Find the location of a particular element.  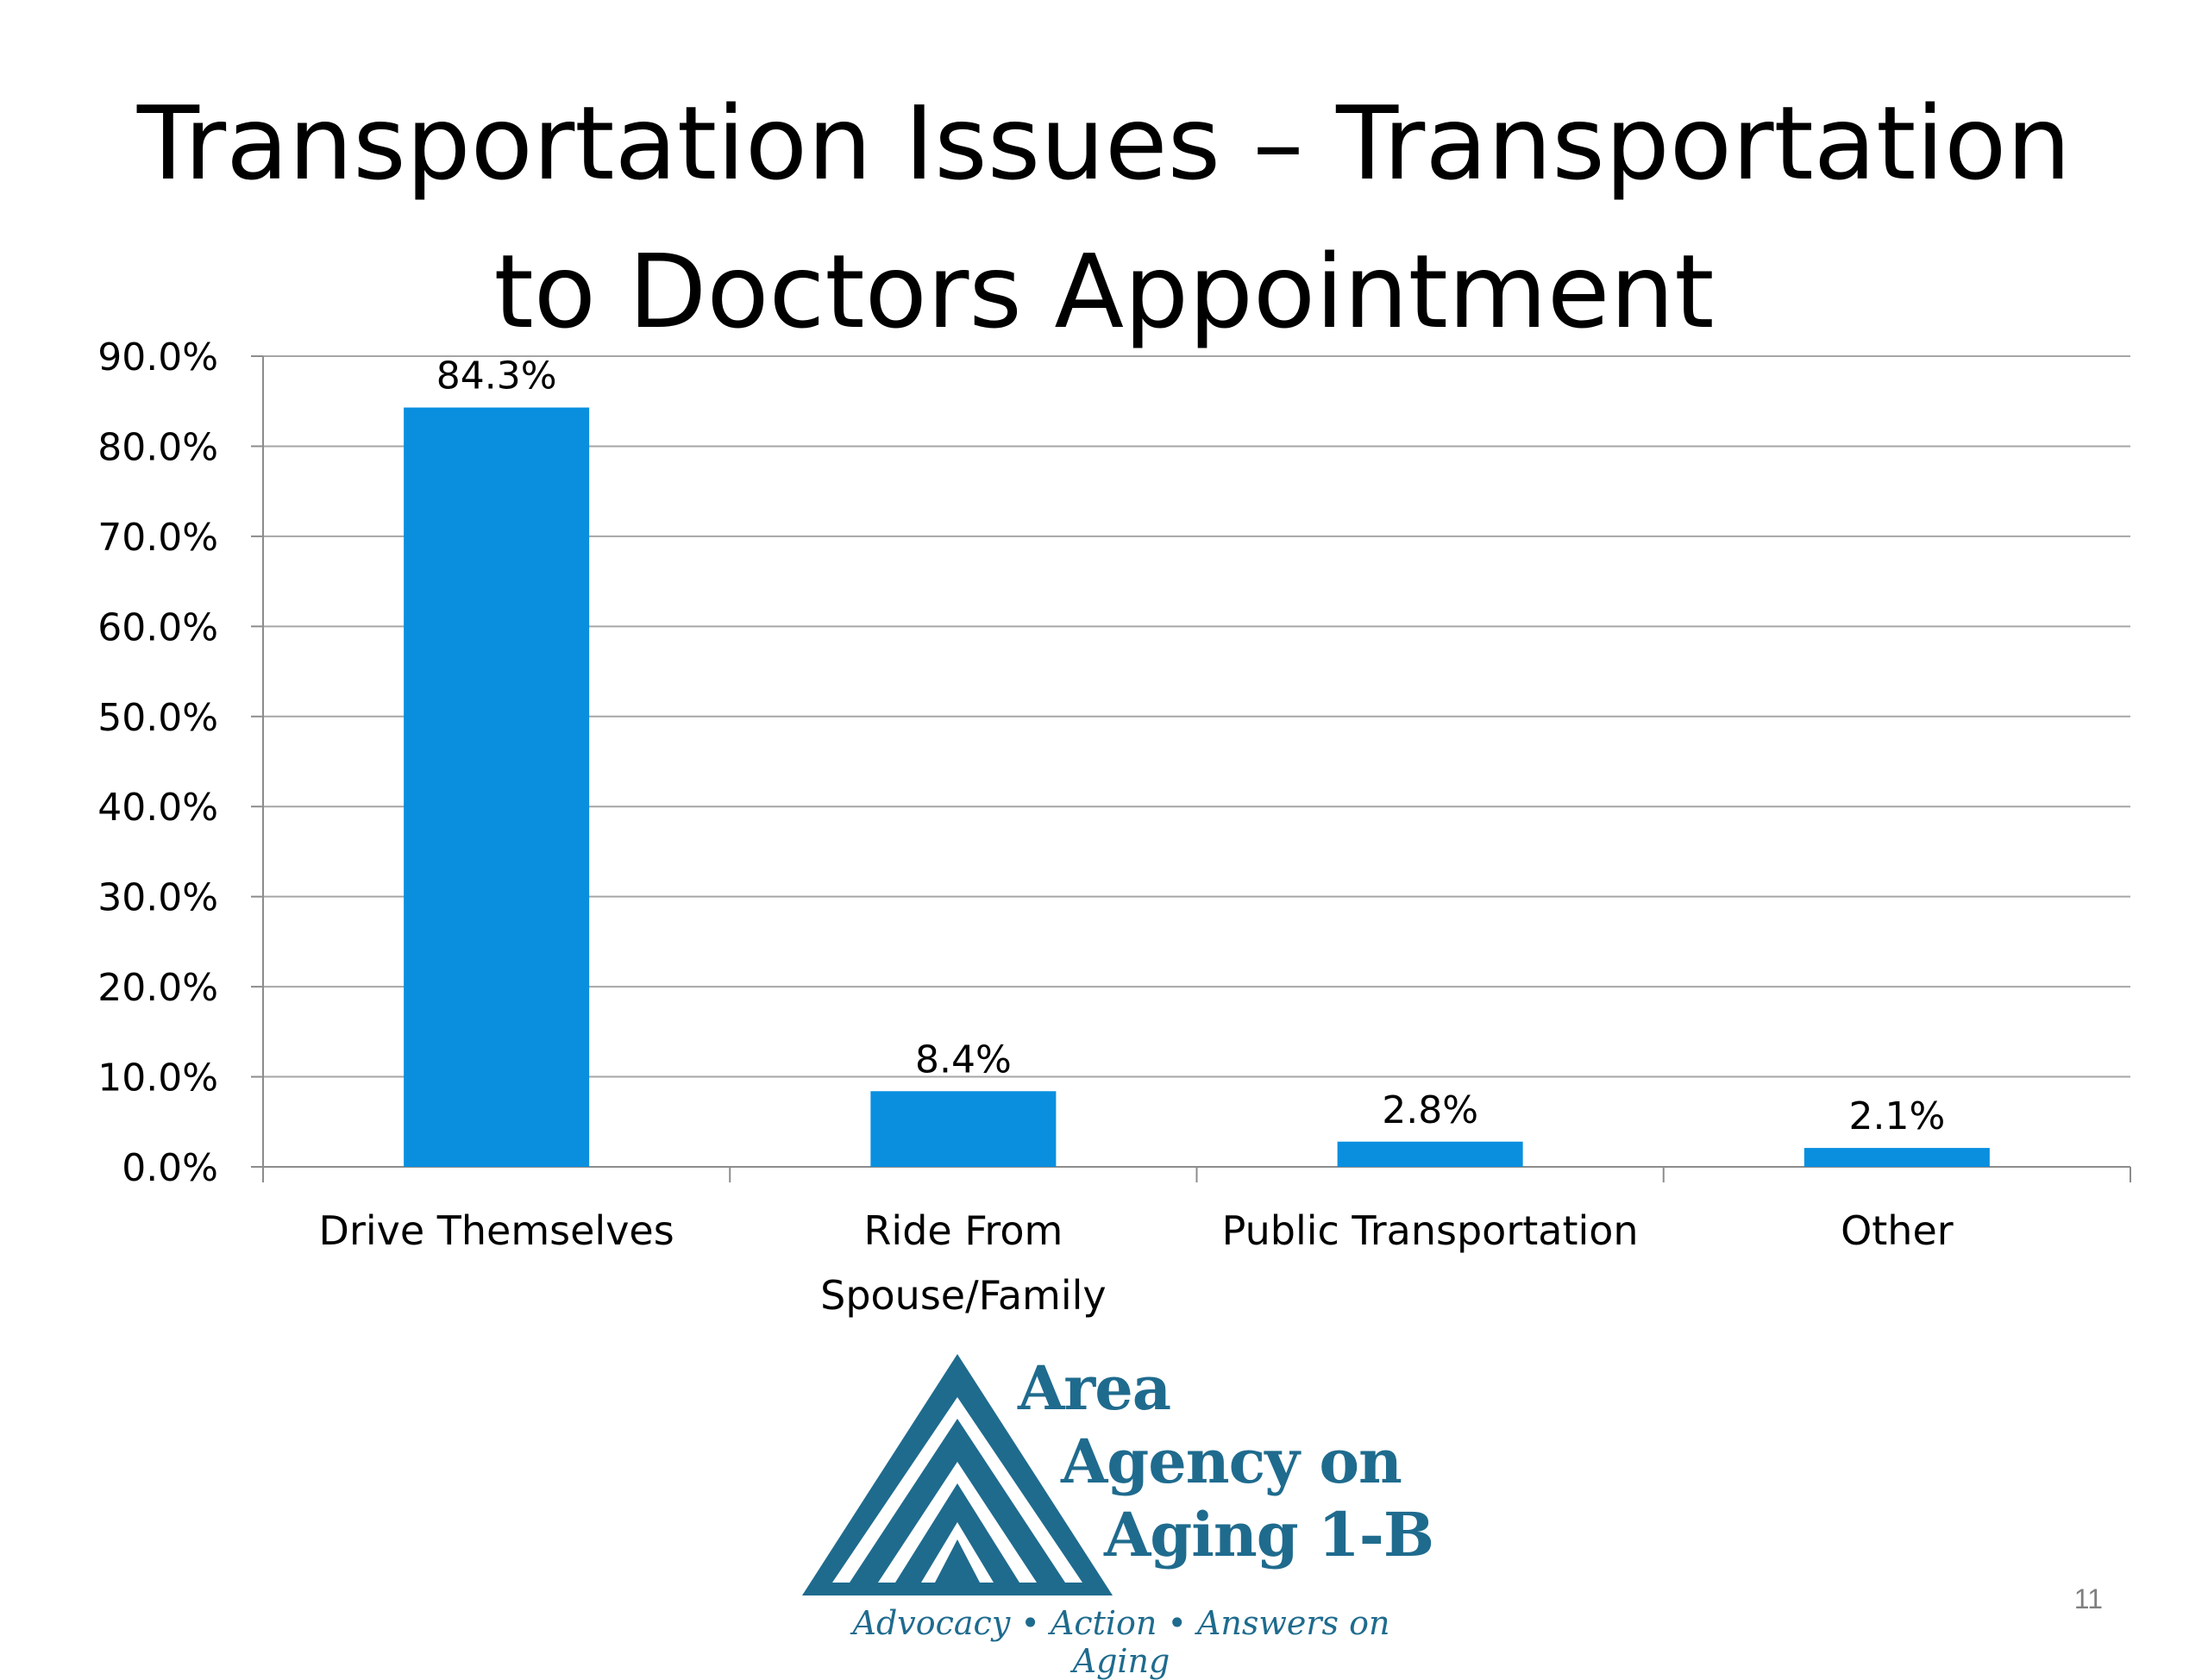

data-label: 84.3% is located at coordinates (497, 376).